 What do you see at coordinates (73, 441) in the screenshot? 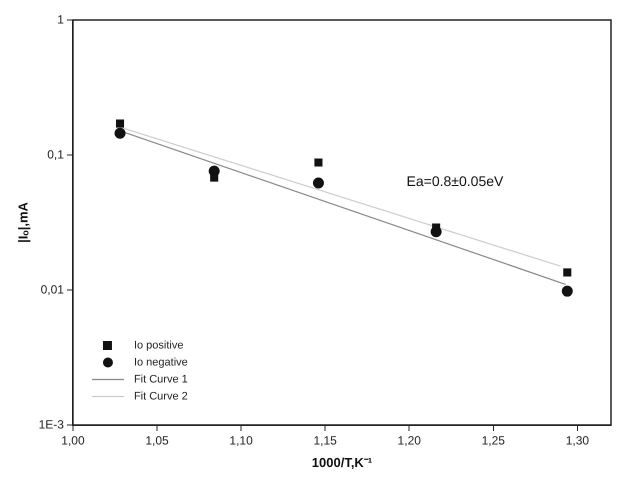
I see `x-tick-label: 1,00` at bounding box center [73, 441].